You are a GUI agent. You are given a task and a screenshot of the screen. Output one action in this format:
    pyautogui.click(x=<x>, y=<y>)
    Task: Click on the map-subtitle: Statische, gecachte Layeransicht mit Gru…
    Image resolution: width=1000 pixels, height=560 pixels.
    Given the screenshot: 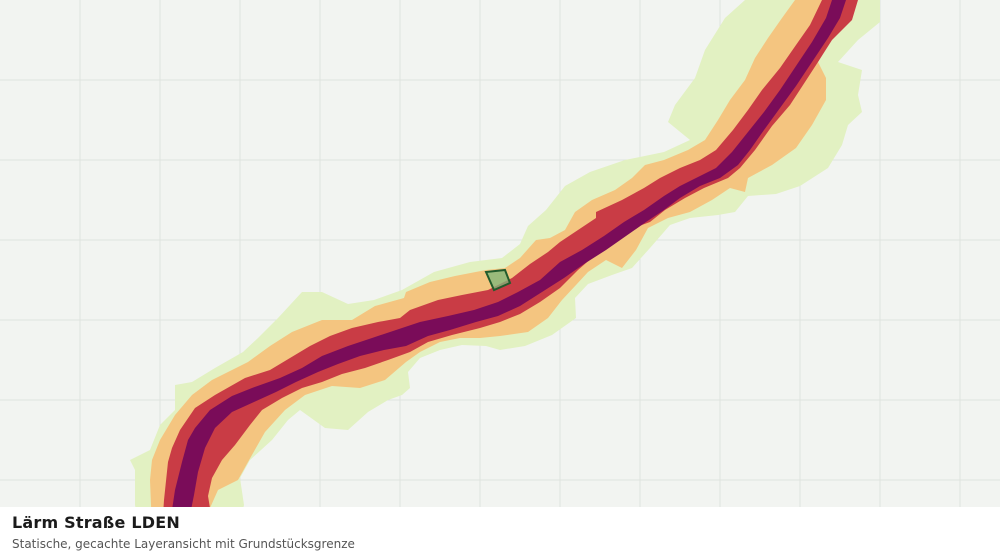 What is the action you would take?
    pyautogui.click(x=183, y=544)
    